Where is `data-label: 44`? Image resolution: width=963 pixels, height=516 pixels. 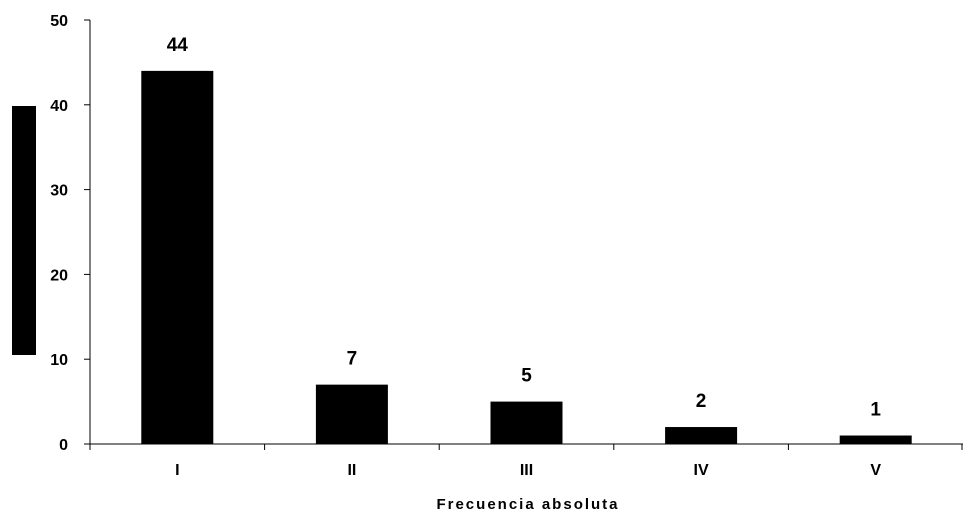 data-label: 44 is located at coordinates (178, 45).